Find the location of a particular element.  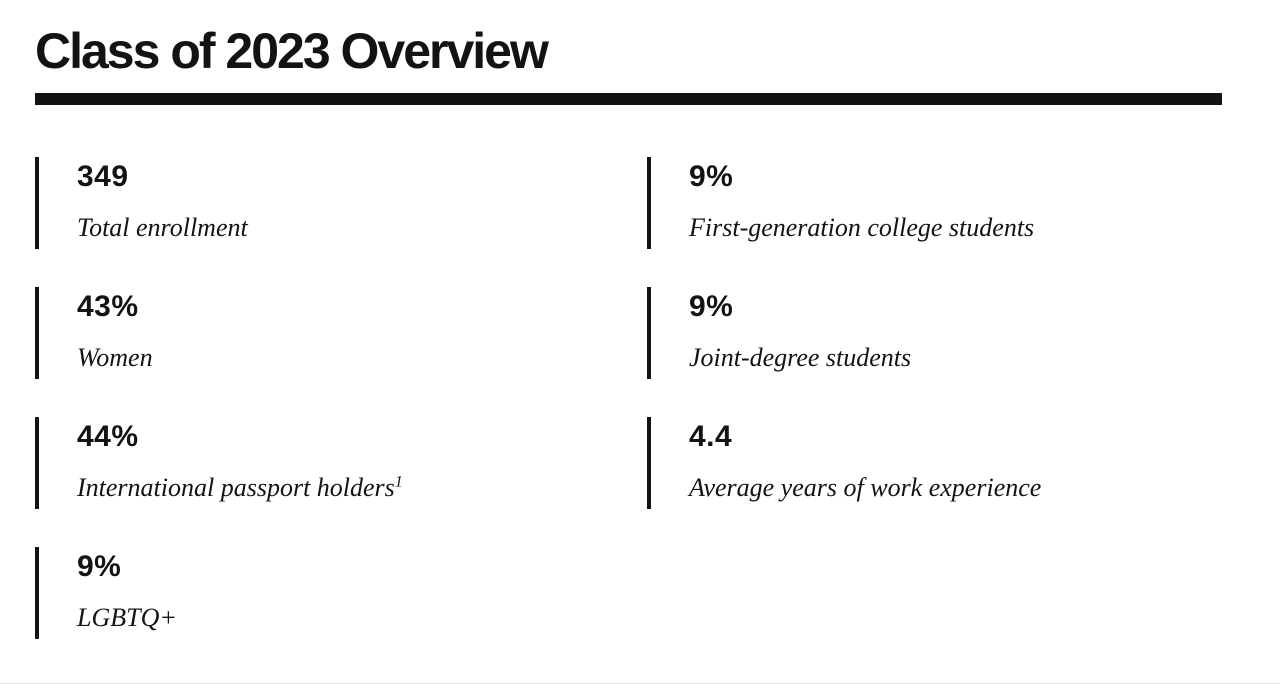

stat-label: Joint-degree students is located at coordinates (800, 362).